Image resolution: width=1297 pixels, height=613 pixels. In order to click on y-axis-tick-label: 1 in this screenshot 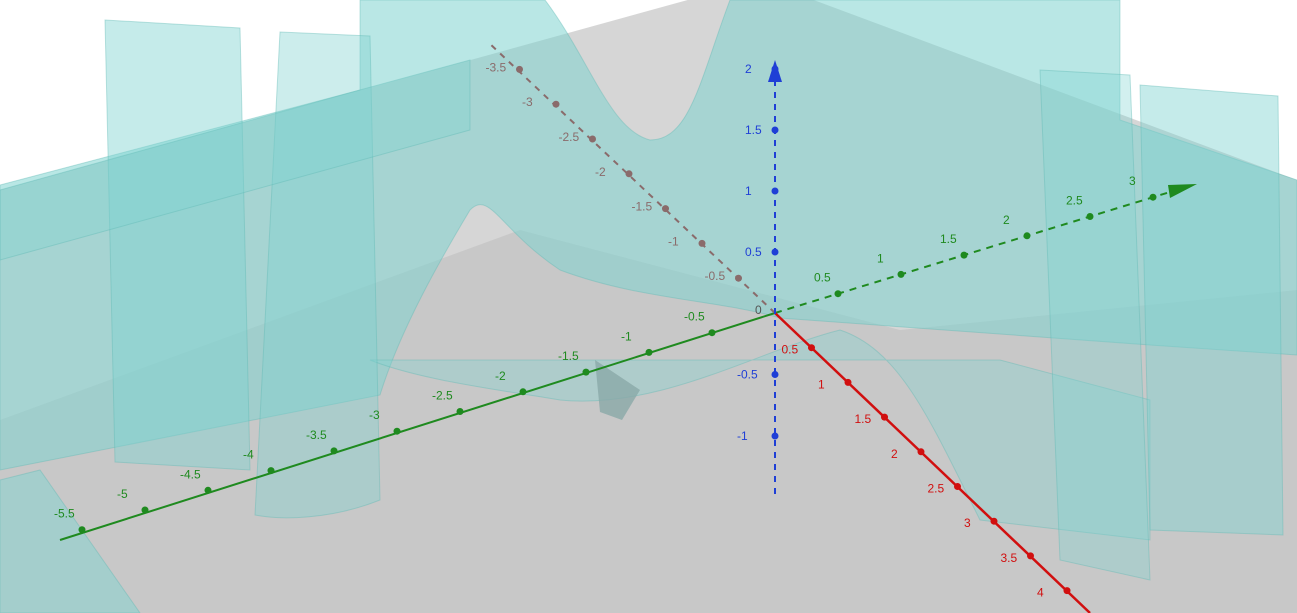, I will do `click(880, 258)`.